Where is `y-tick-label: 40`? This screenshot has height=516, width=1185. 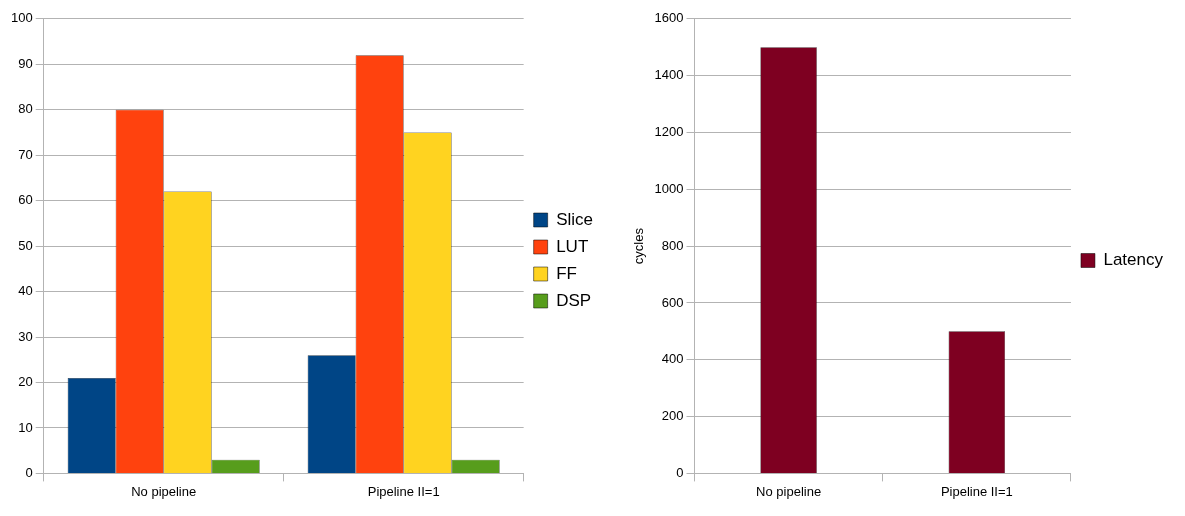 y-tick-label: 40 is located at coordinates (25, 291).